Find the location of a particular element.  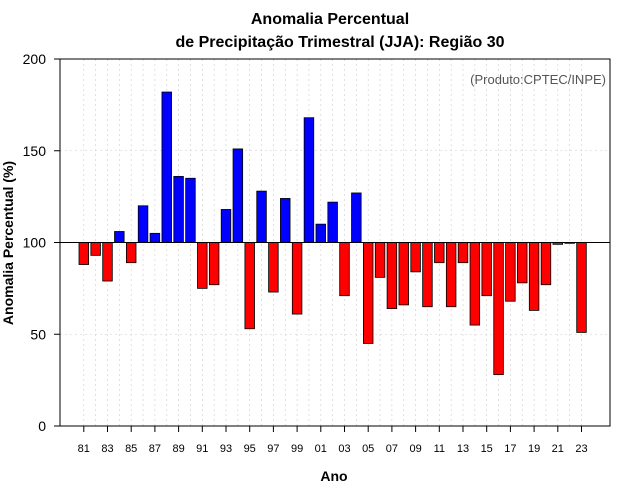

bar-1983 is located at coordinates (107, 262).